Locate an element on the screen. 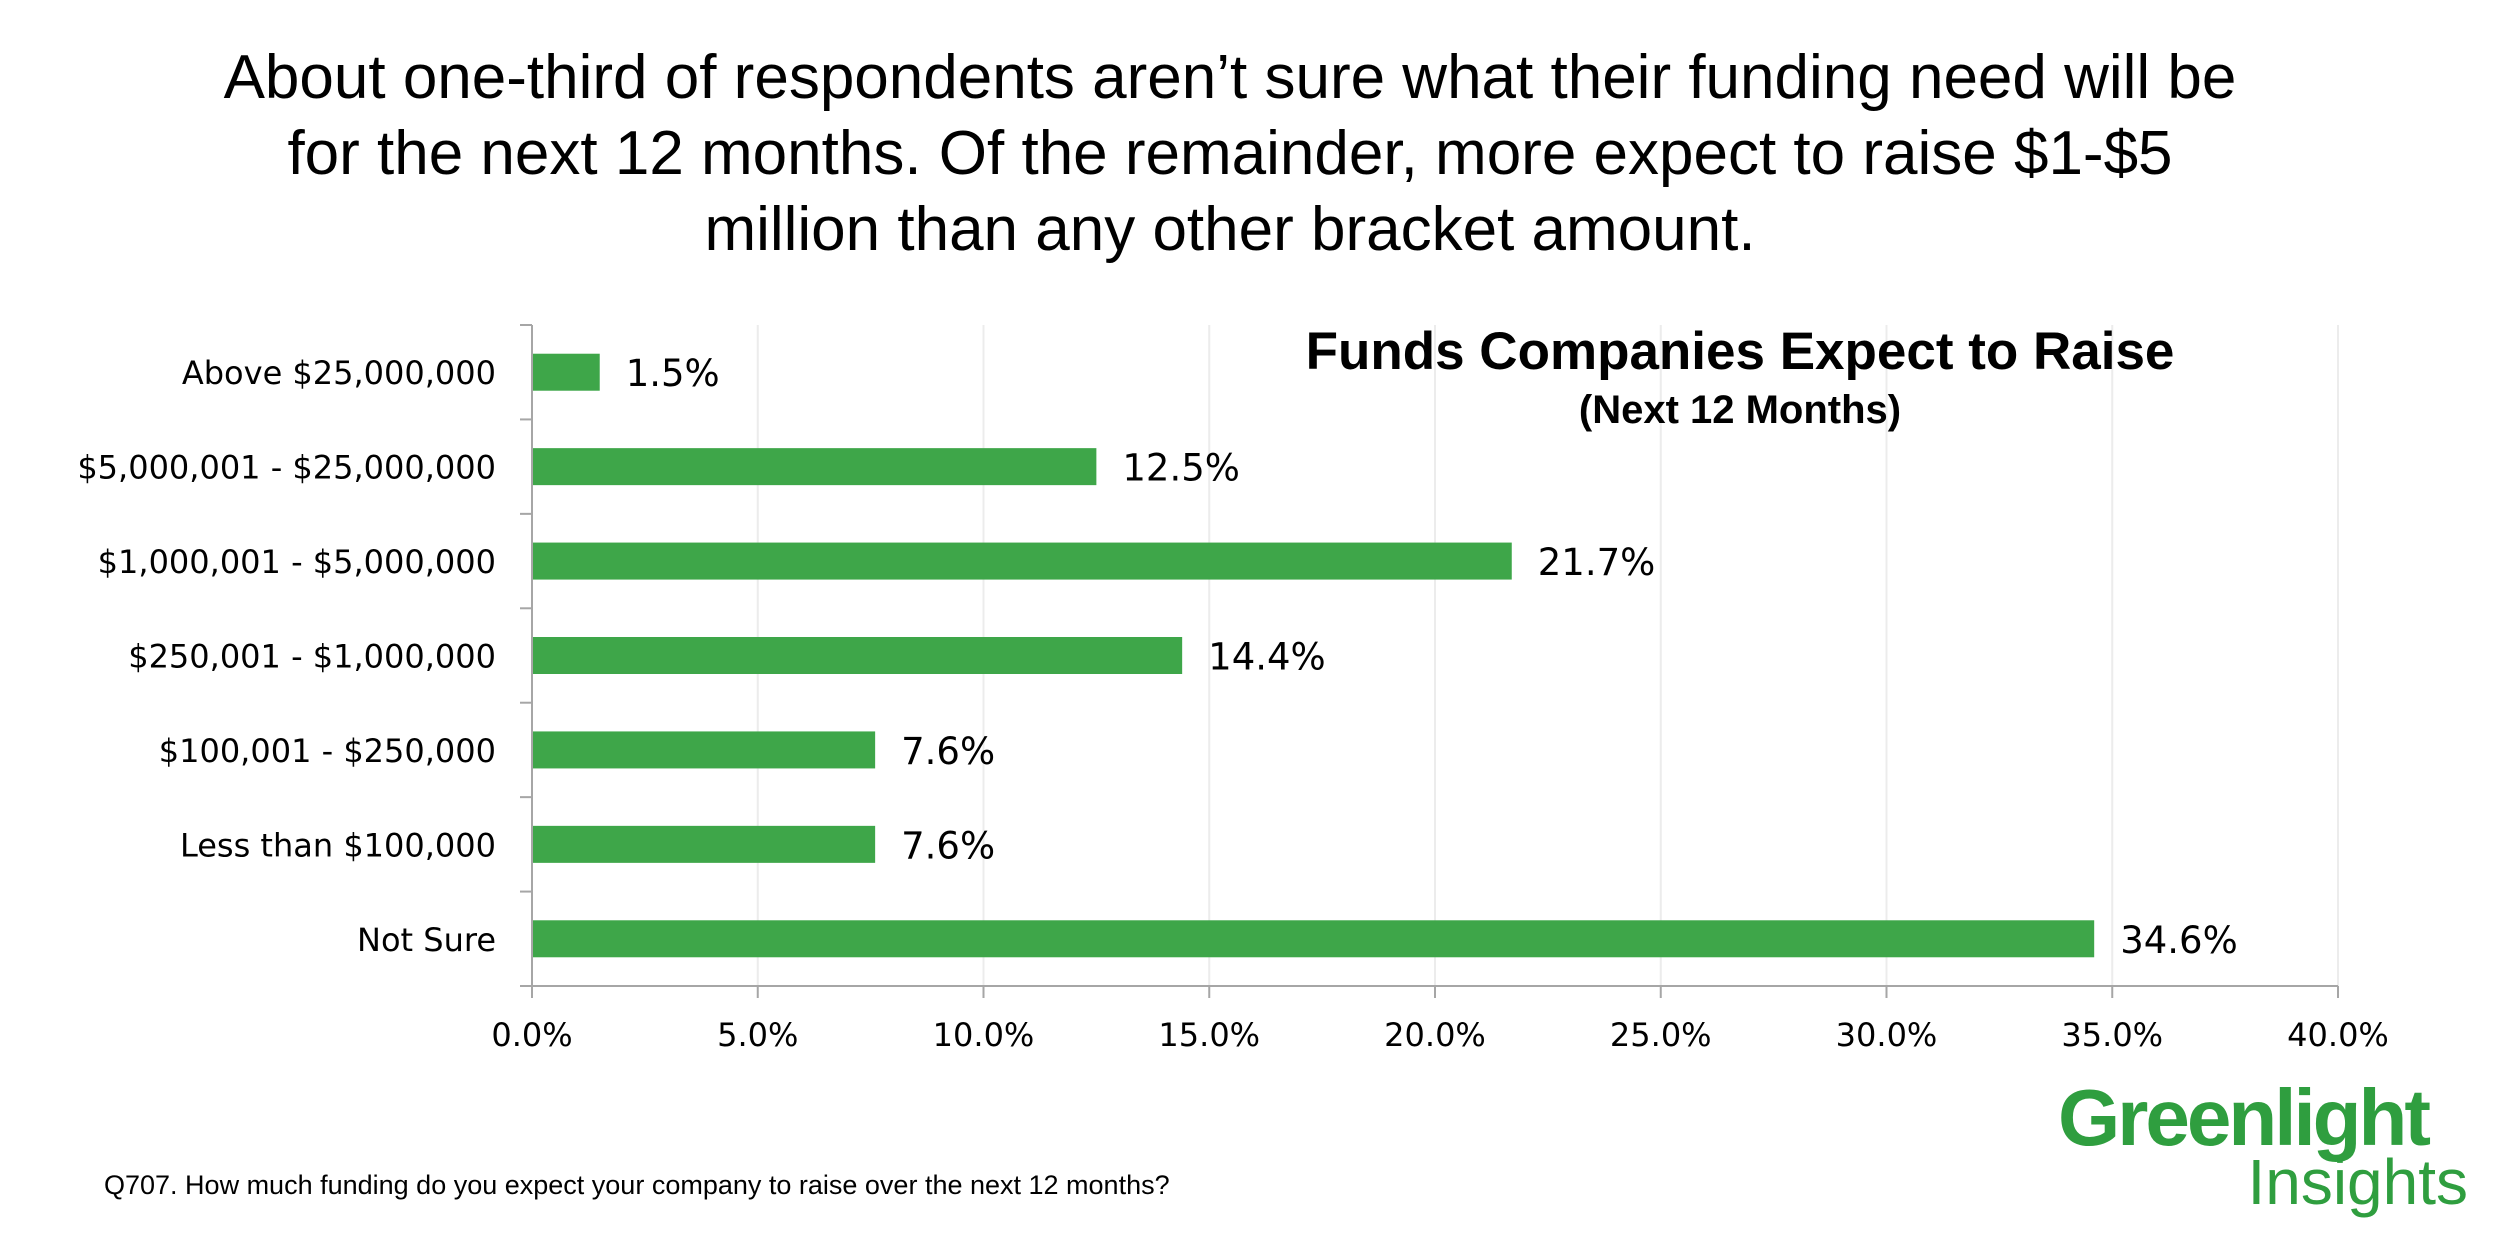 The width and height of the screenshot is (2506, 1242). value-label-2: 21.7% is located at coordinates (1597, 562).